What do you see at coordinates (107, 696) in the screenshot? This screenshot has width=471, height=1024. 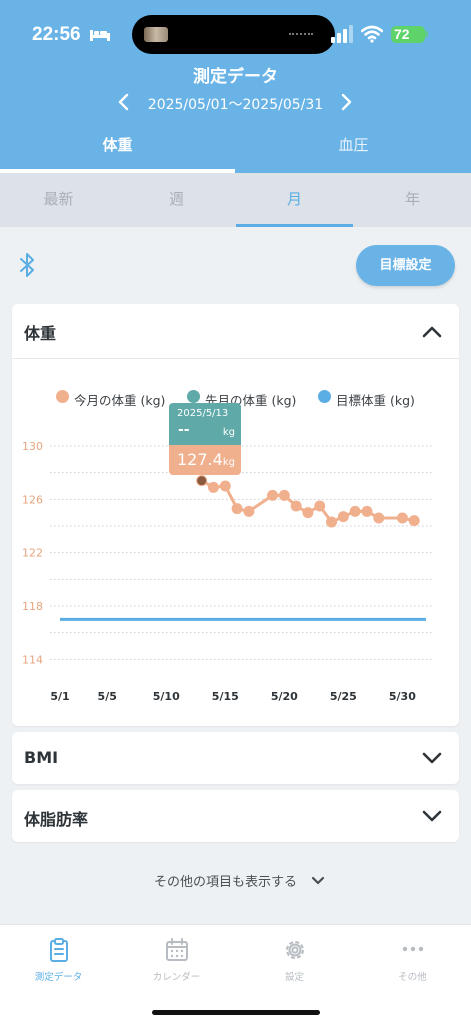 I see `x-tick-label: 5/5` at bounding box center [107, 696].